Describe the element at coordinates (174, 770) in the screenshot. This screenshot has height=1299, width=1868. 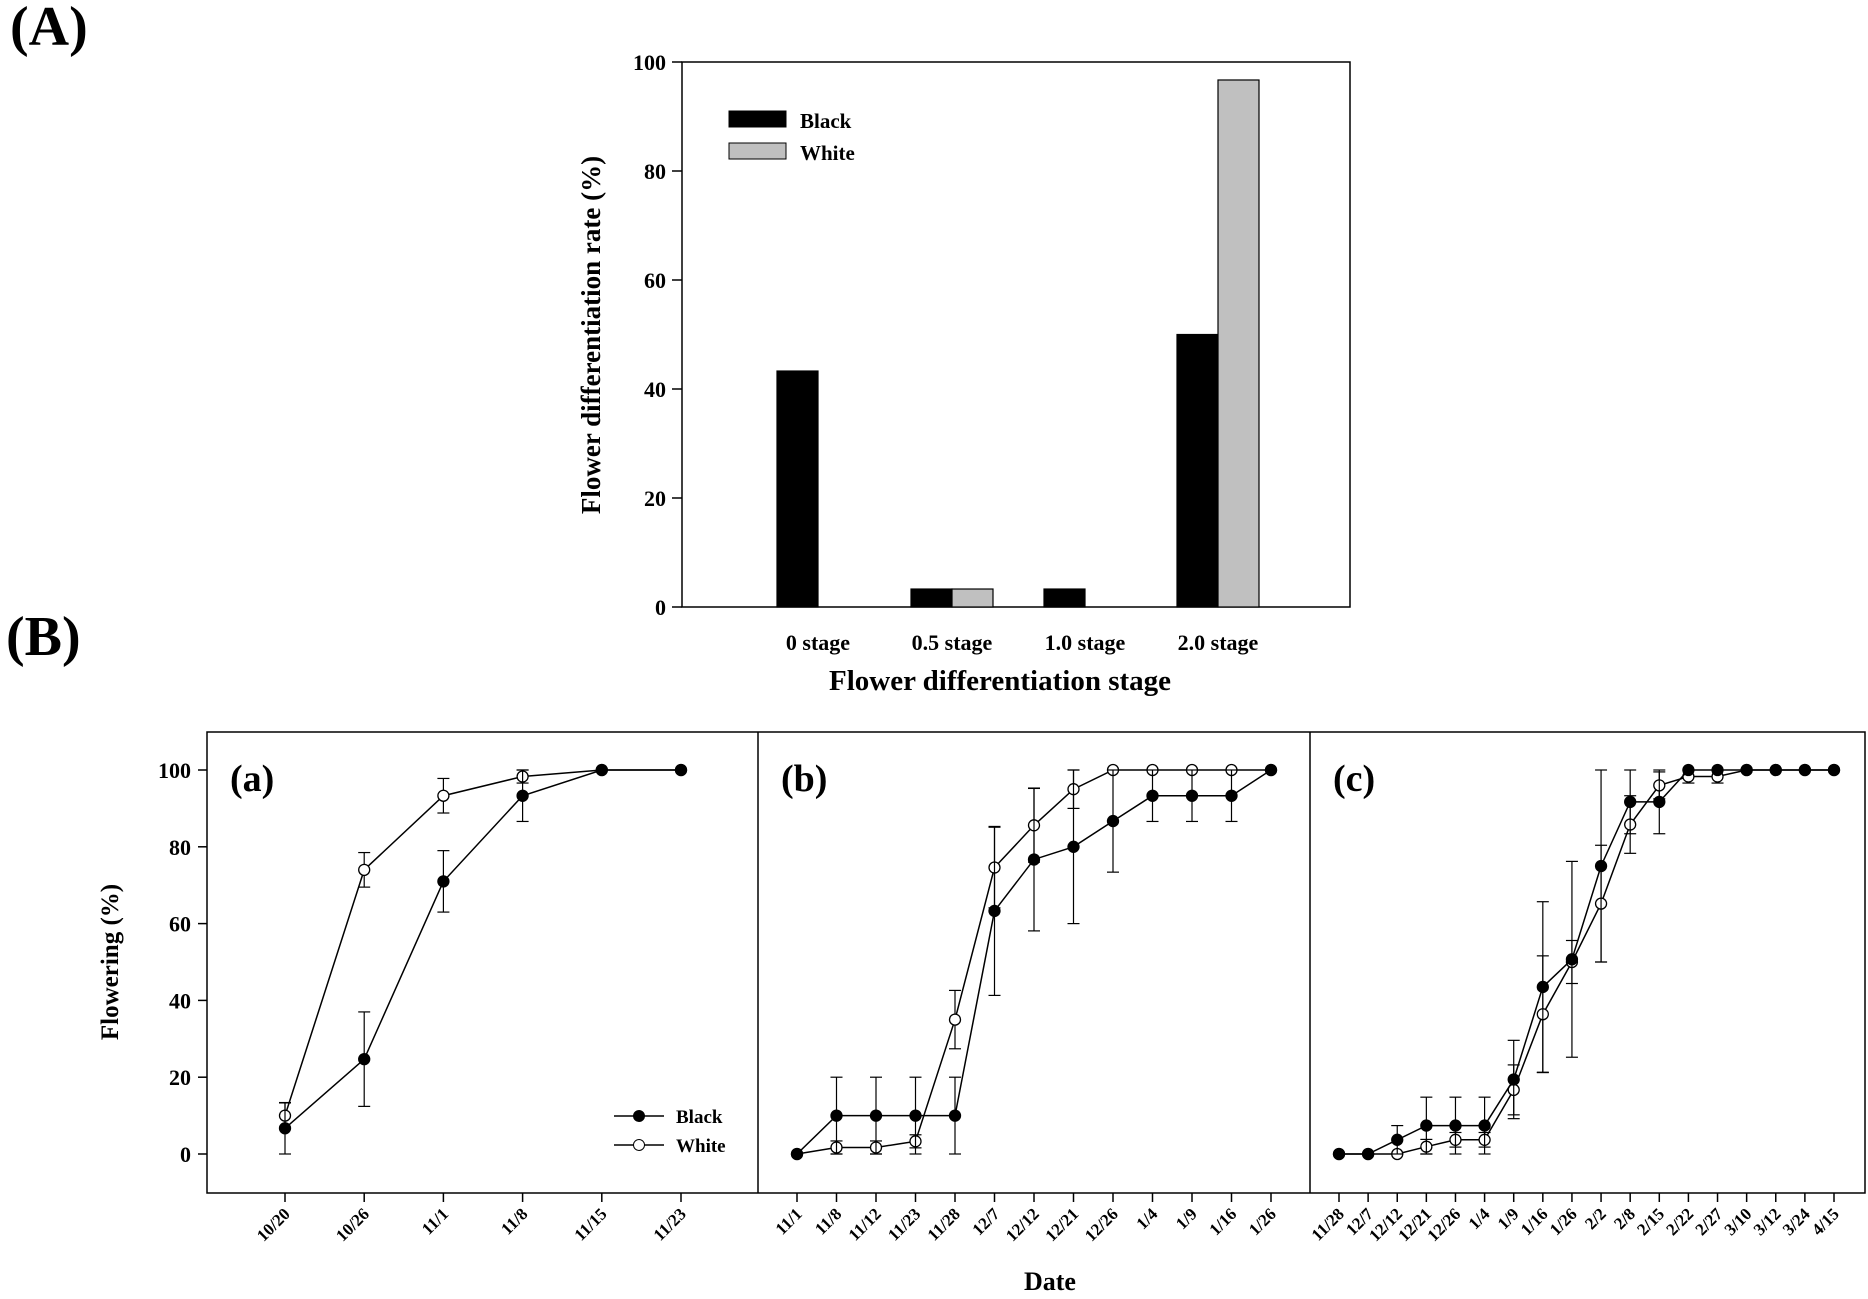
I see `y-tick-label-b: 100` at that location.